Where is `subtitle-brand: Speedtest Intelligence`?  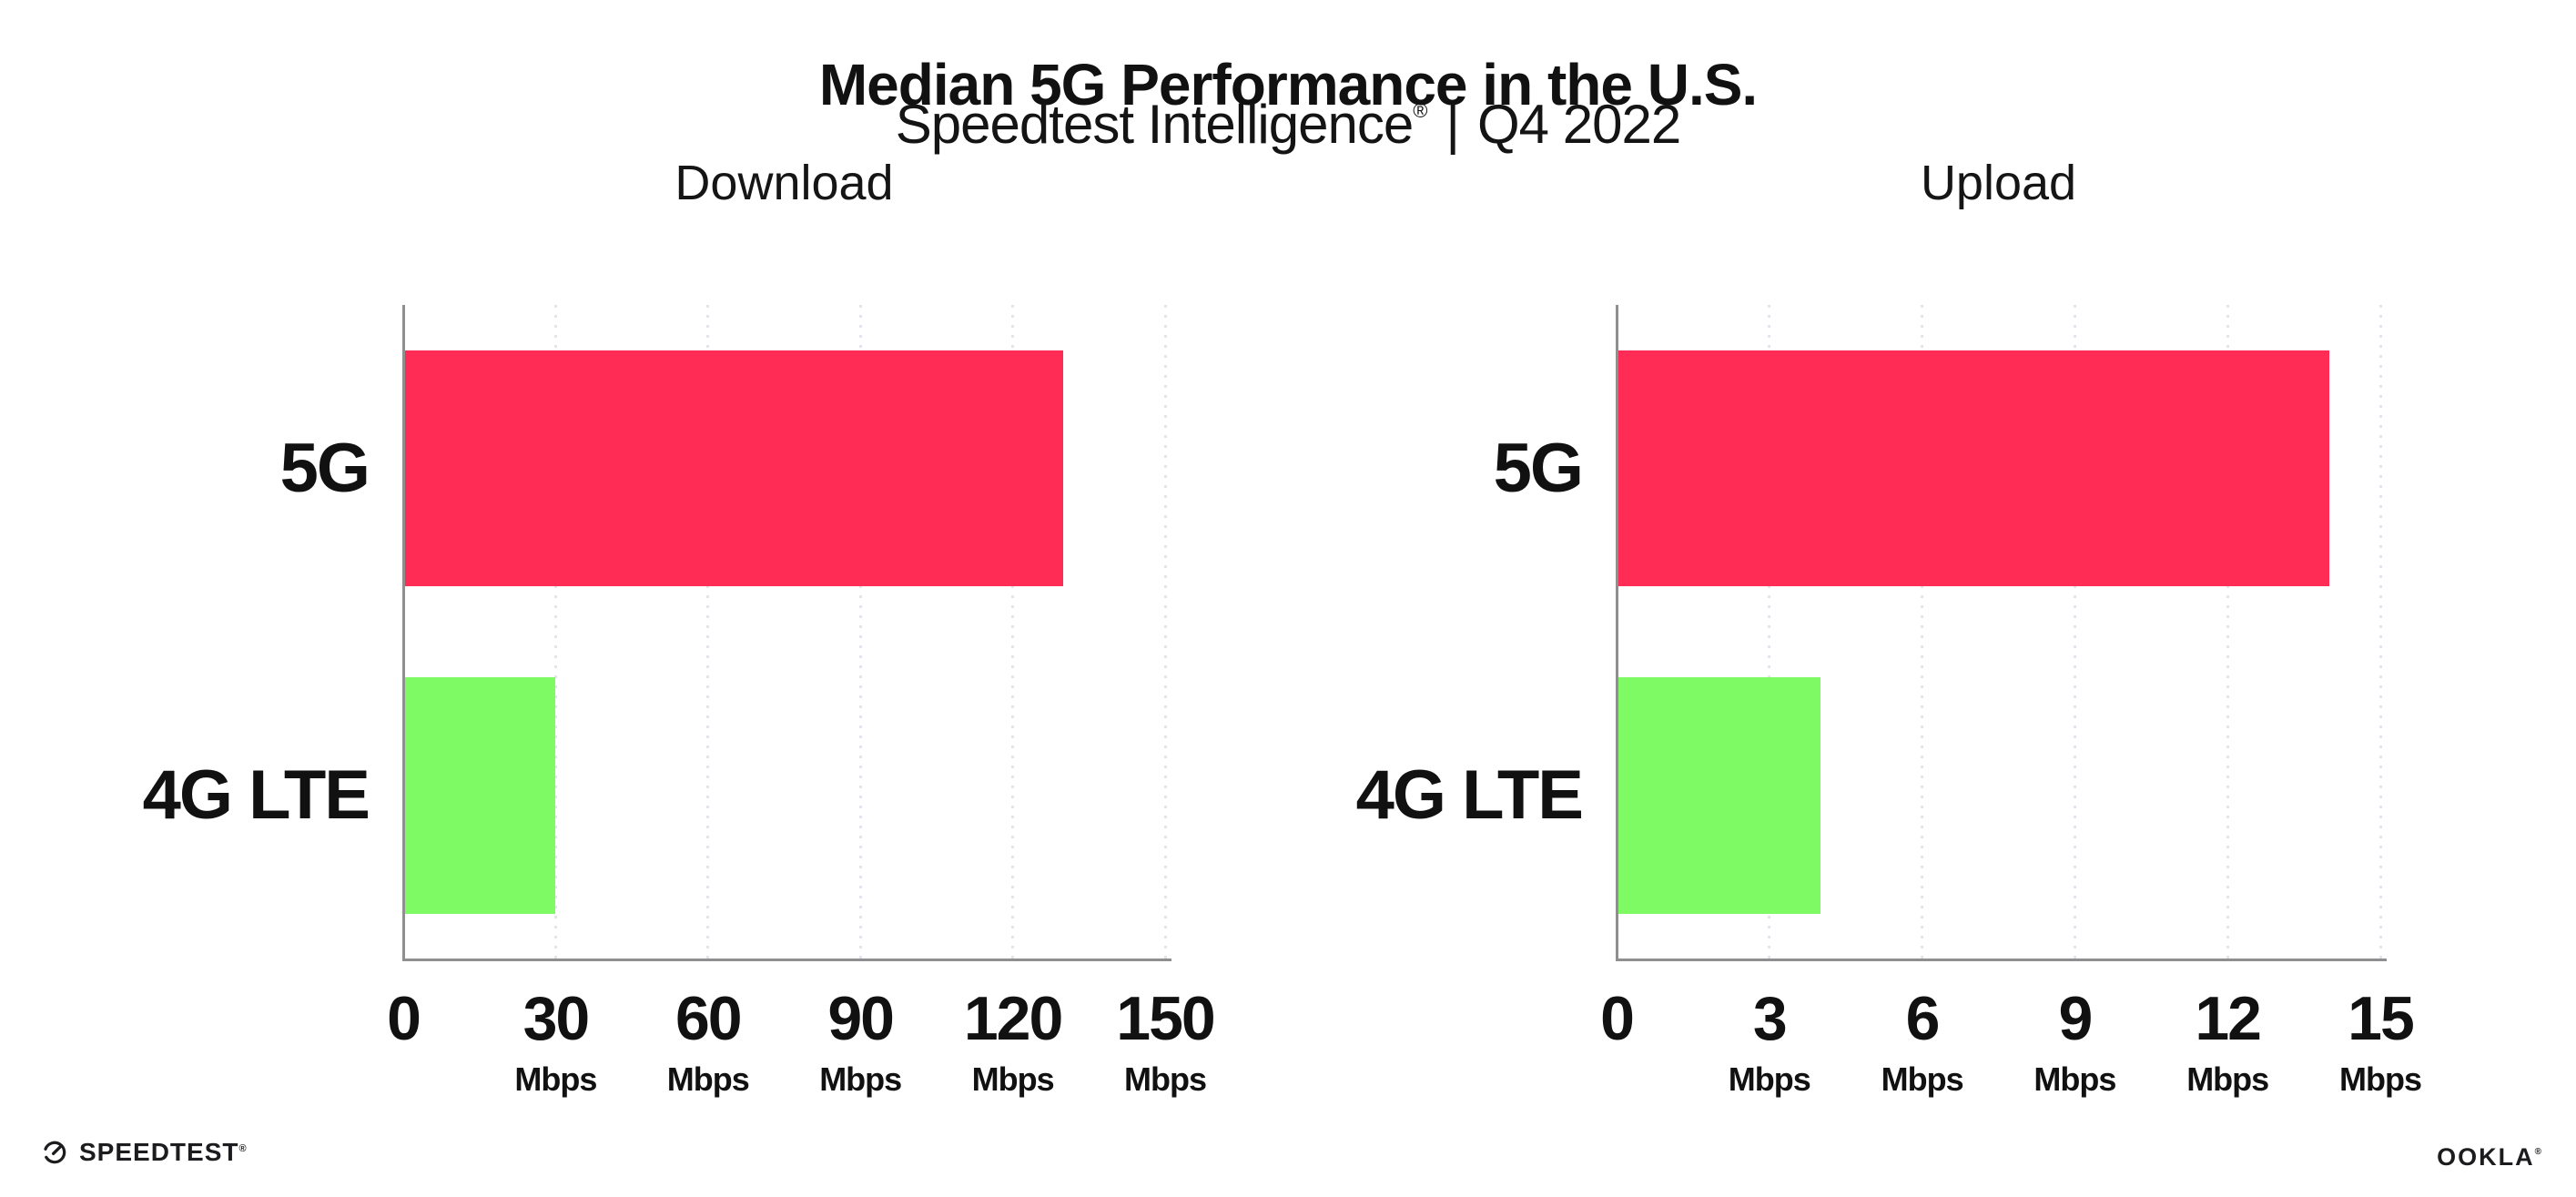 subtitle-brand: Speedtest Intelligence is located at coordinates (1154, 124).